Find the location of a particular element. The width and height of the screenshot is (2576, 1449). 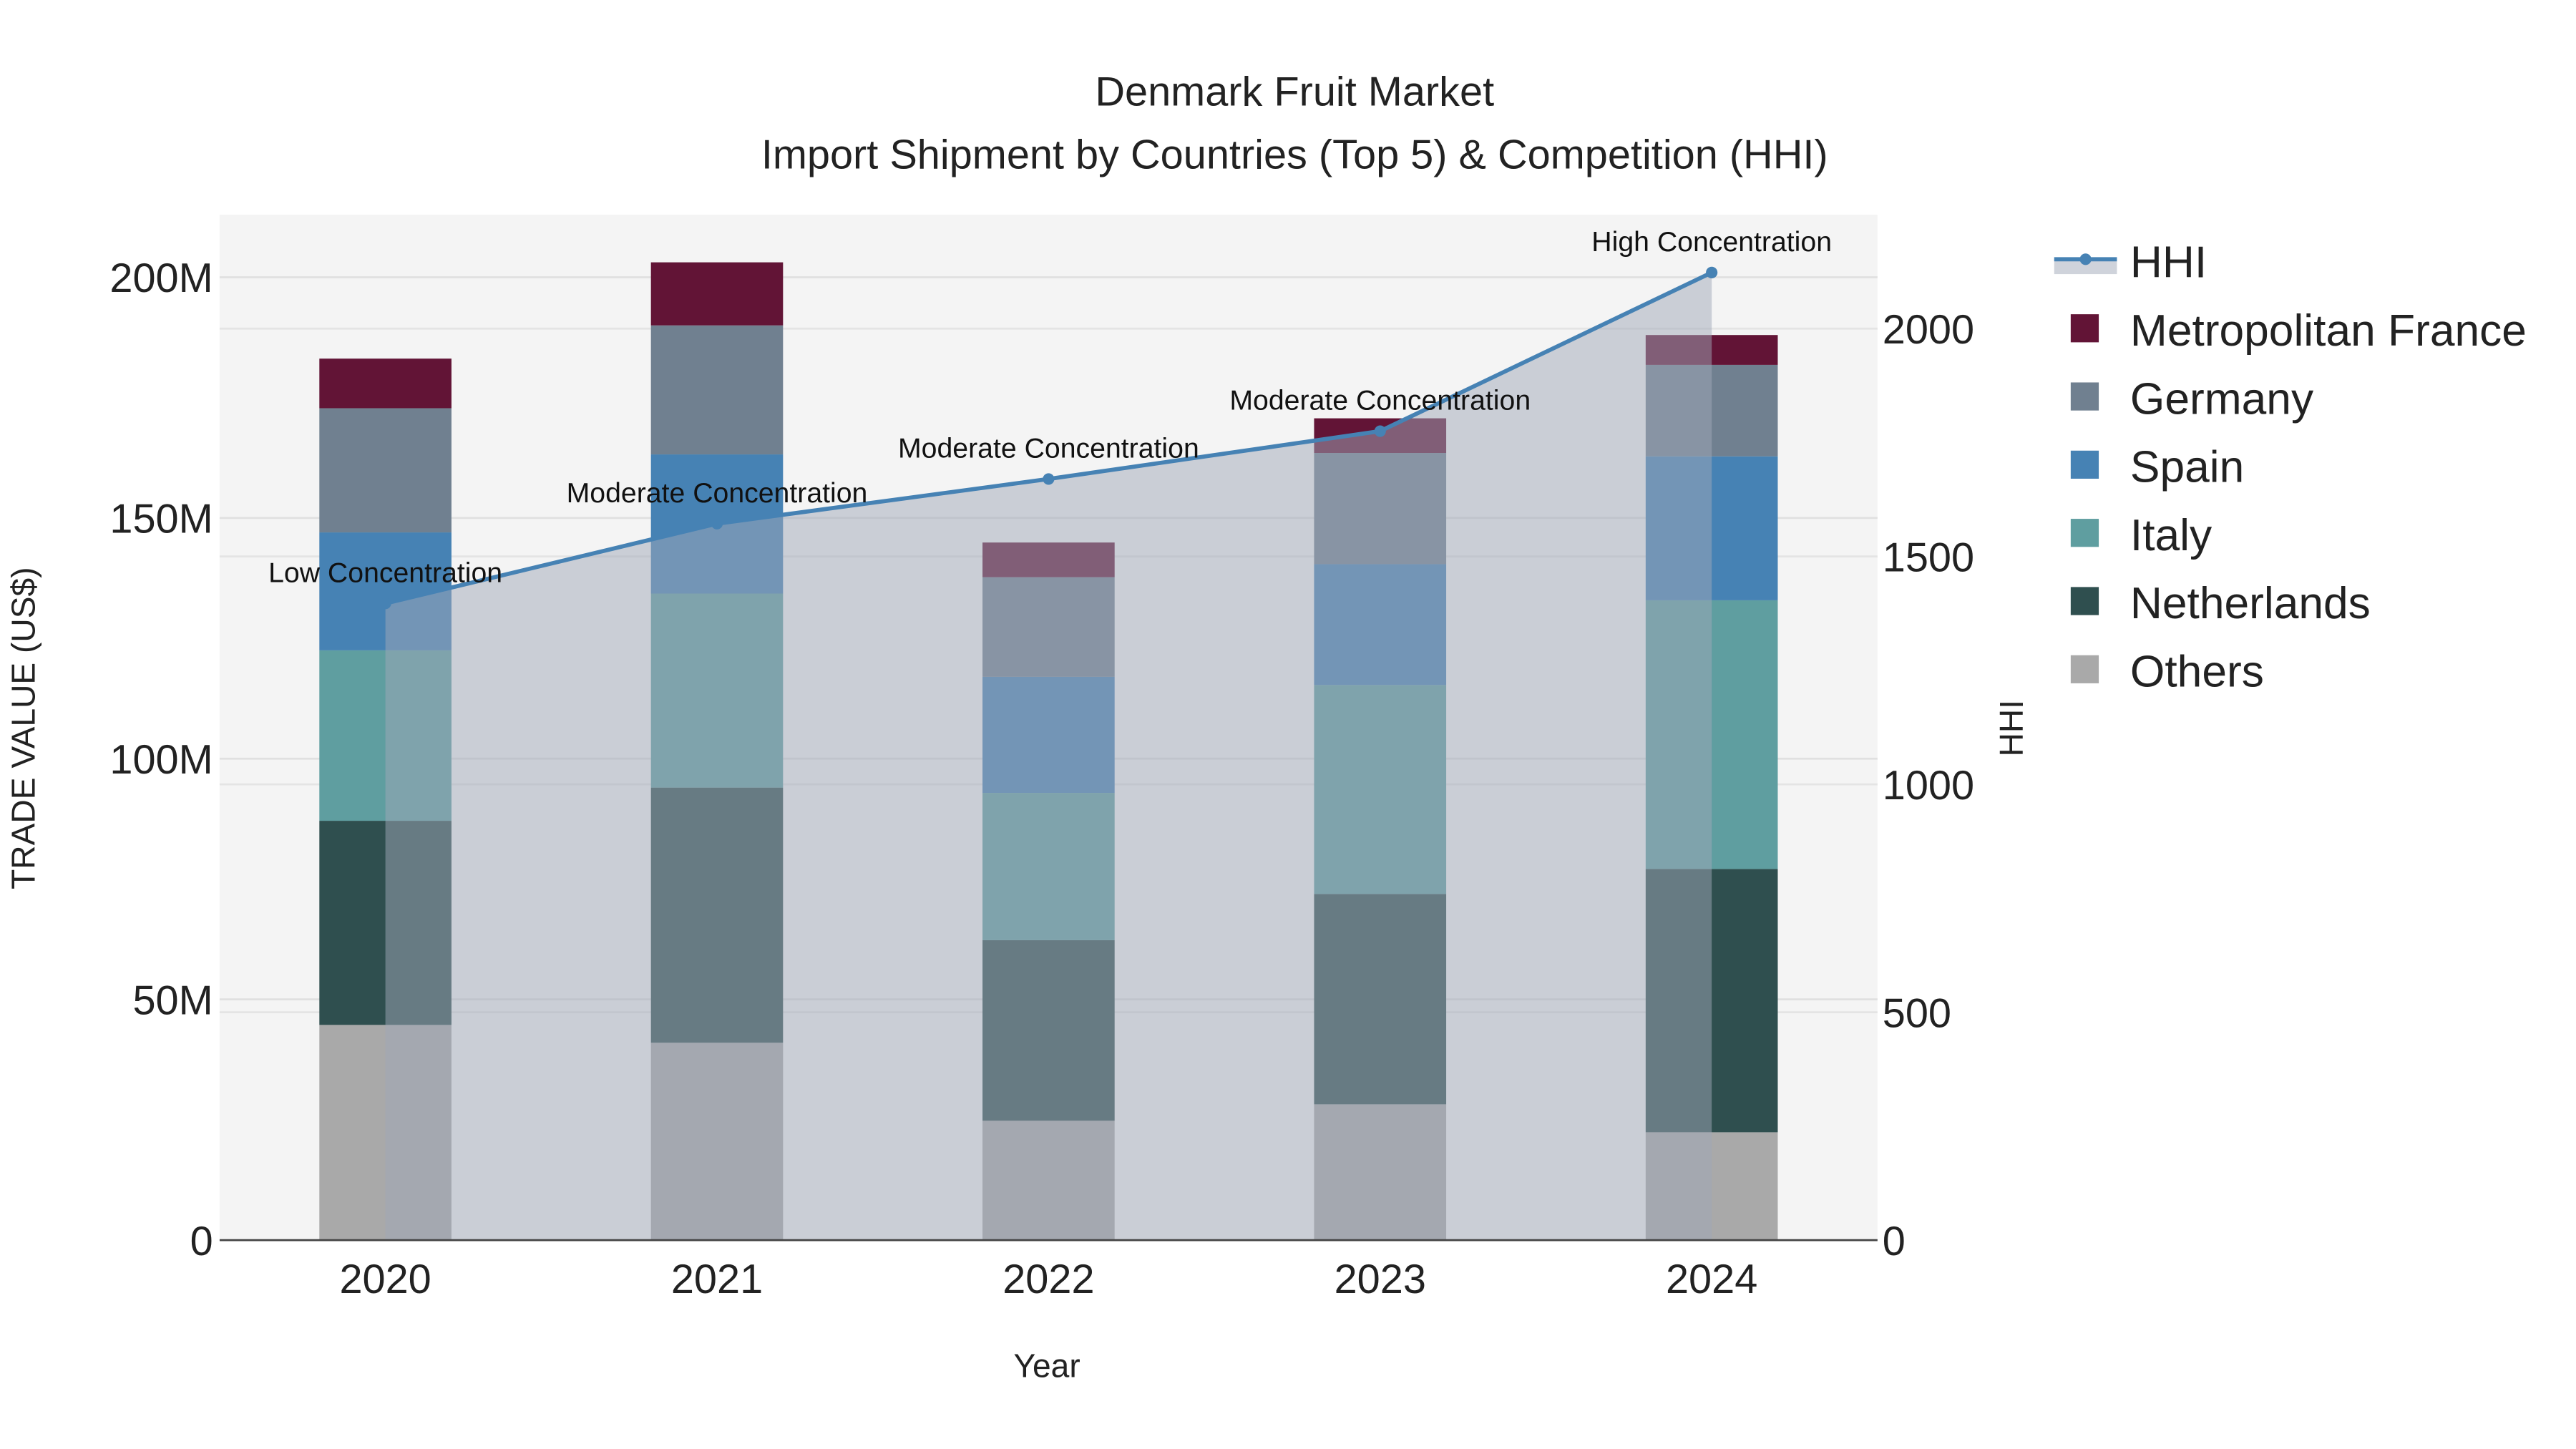

legend-label: Netherlands is located at coordinates (2250, 603).